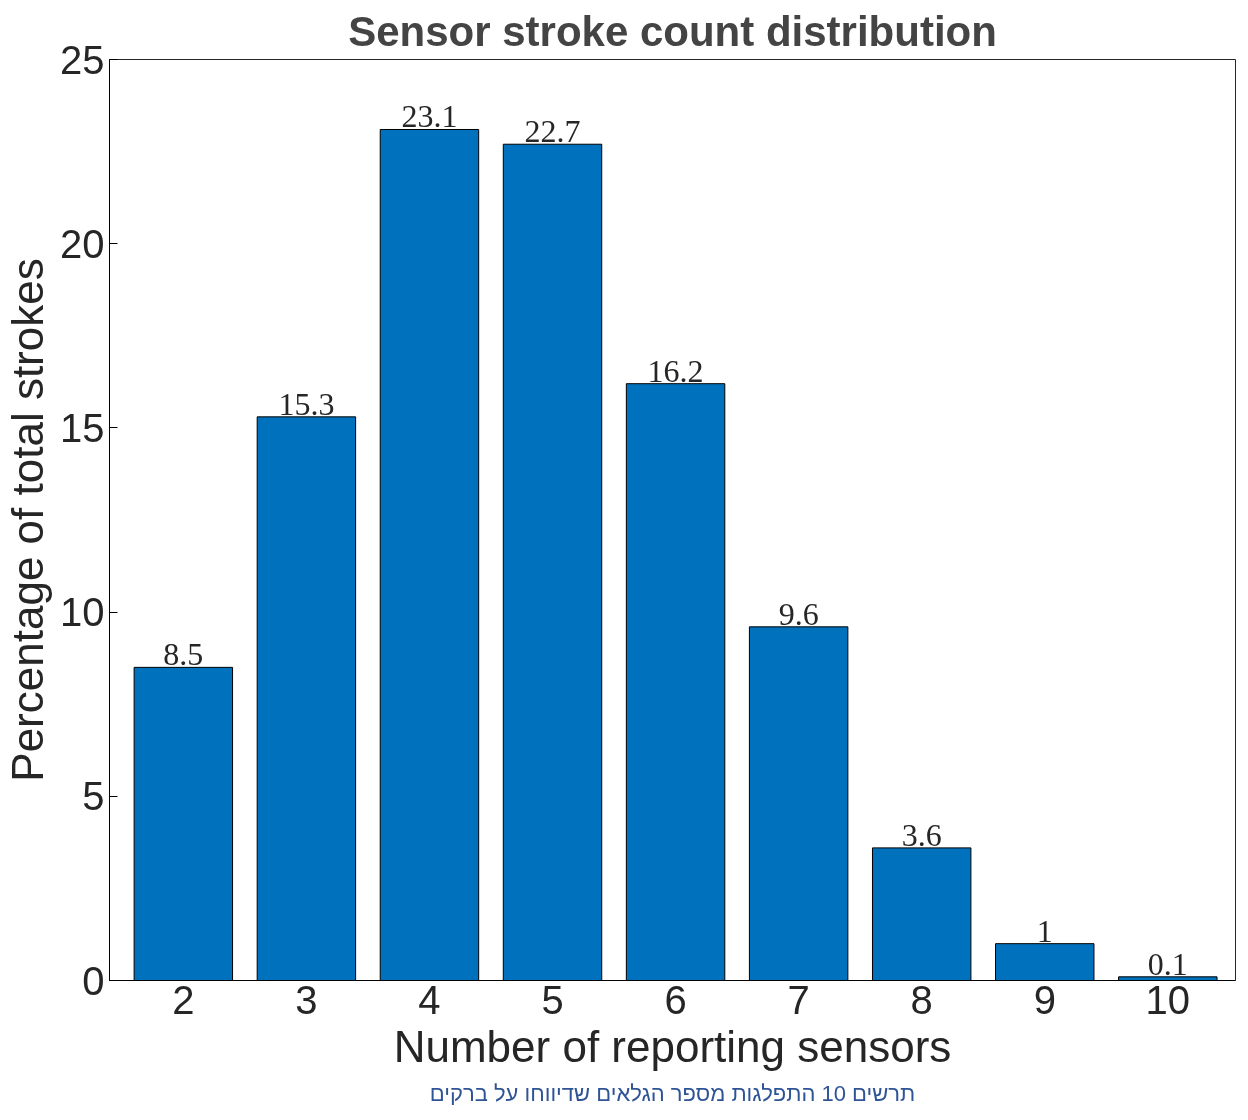 This screenshot has width=1248, height=1120. What do you see at coordinates (183, 654) in the screenshot?
I see `data-label: 8.5` at bounding box center [183, 654].